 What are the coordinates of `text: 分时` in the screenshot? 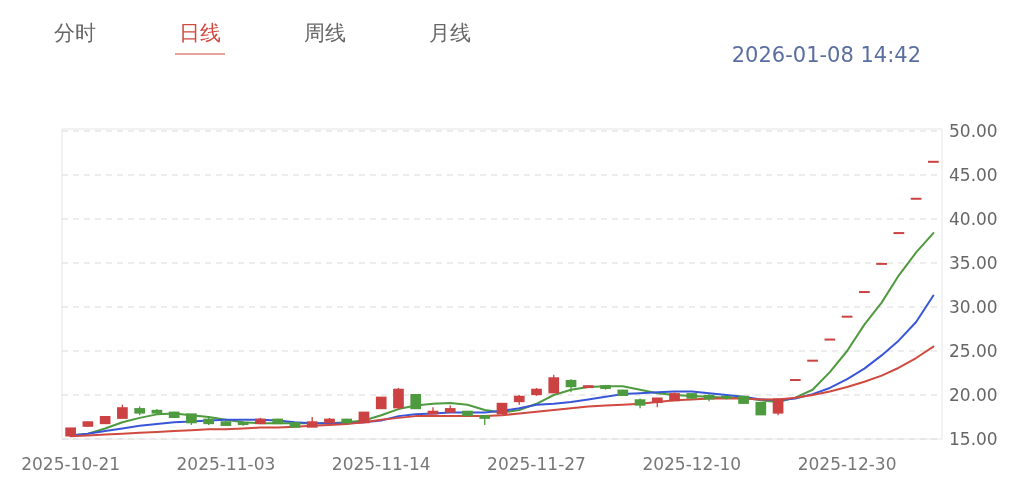 It's located at (75, 33).